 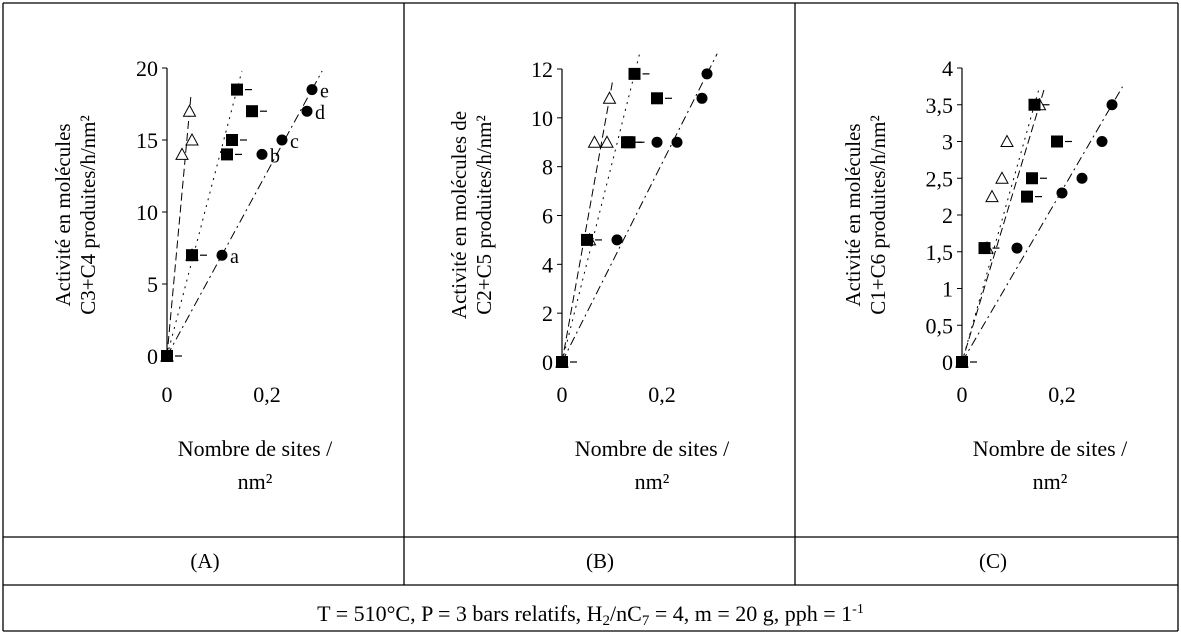 What do you see at coordinates (547, 216) in the screenshot?
I see `y-tick-label: 6` at bounding box center [547, 216].